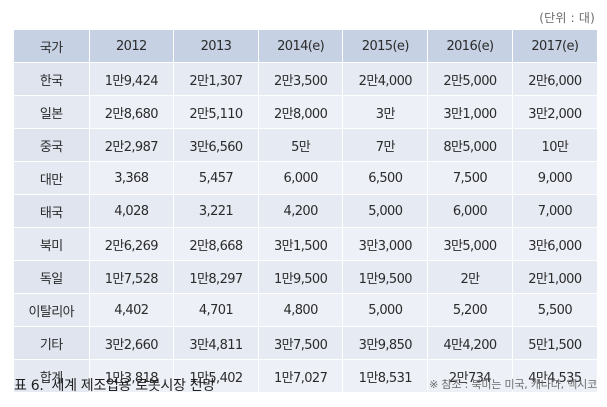  What do you see at coordinates (29, 386) in the screenshot?
I see `caption-number: 표 6.` at bounding box center [29, 386].